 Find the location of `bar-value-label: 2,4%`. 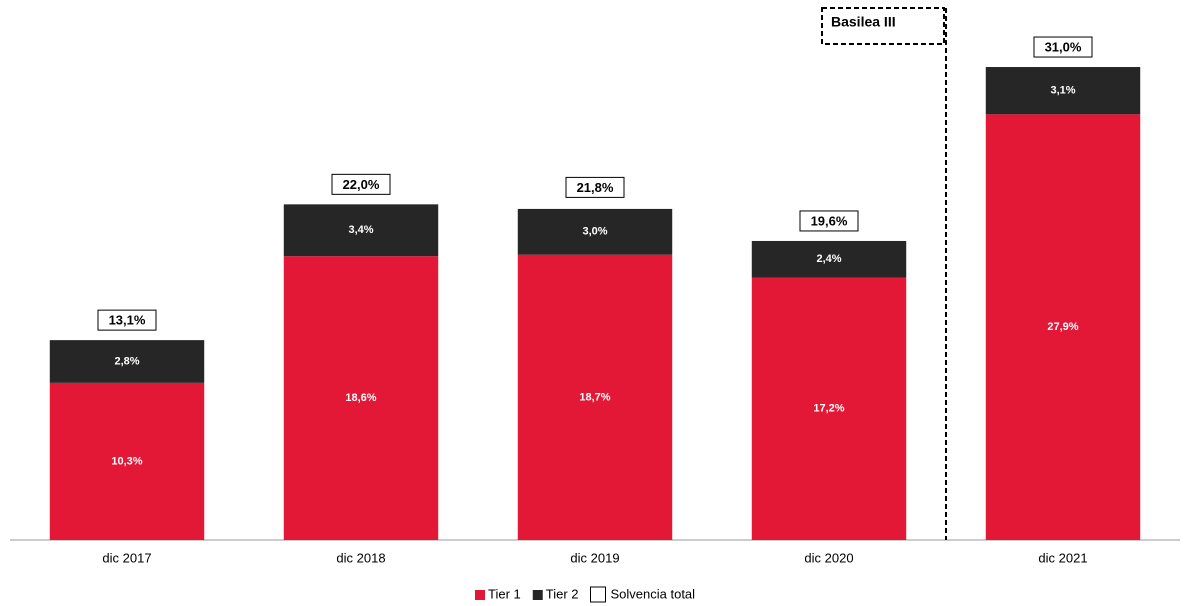

bar-value-label: 2,4% is located at coordinates (828, 259).